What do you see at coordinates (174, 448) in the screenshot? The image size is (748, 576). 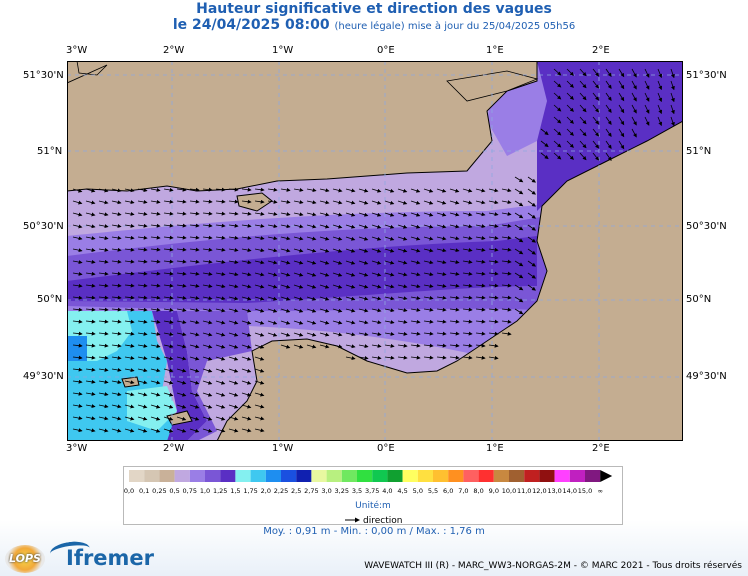 I see `lon-label-bottom: 2°W` at bounding box center [174, 448].